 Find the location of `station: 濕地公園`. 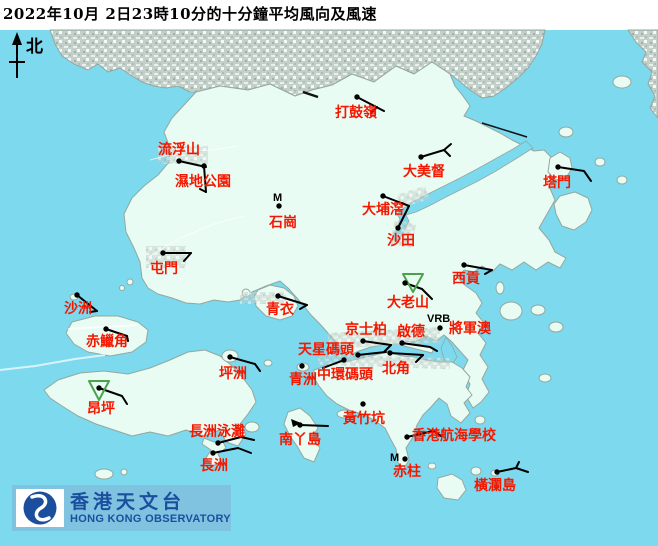

station: 濕地公園 is located at coordinates (203, 178).